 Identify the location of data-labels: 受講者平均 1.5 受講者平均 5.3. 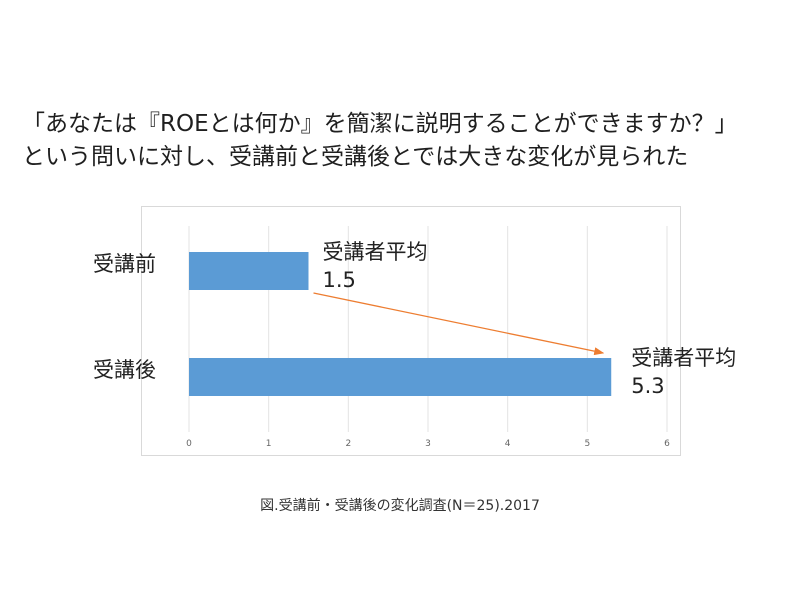
(530, 319).